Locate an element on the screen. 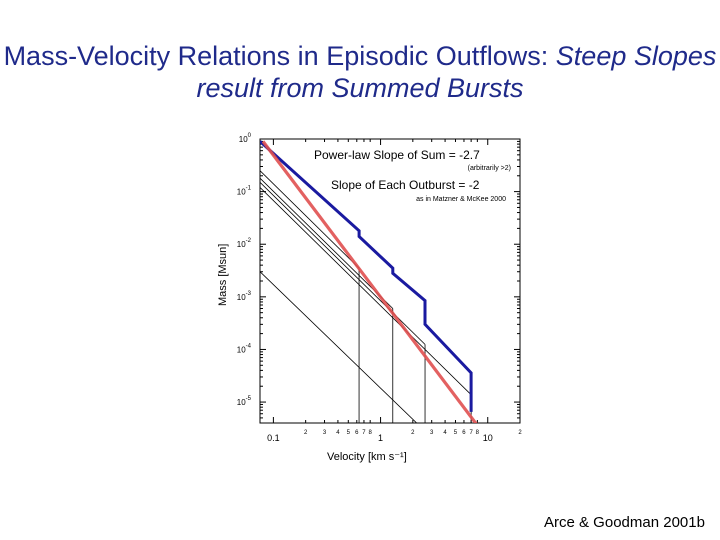 Image resolution: width=720 pixels, height=540 pixels. y-tick-label: 10⁰ is located at coordinates (245, 138).